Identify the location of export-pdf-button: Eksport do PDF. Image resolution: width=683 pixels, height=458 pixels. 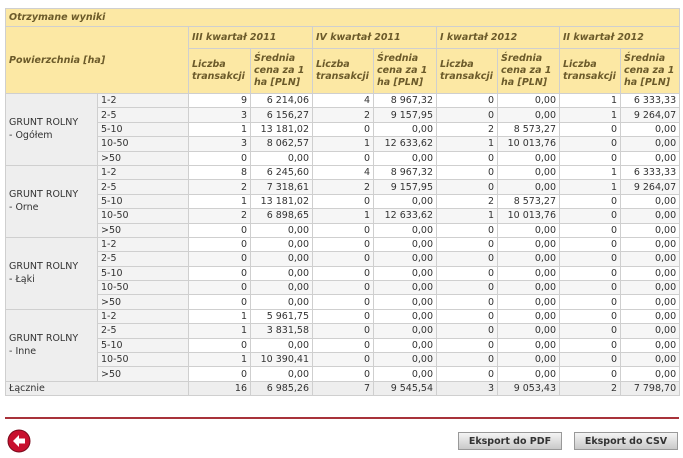
(510, 441).